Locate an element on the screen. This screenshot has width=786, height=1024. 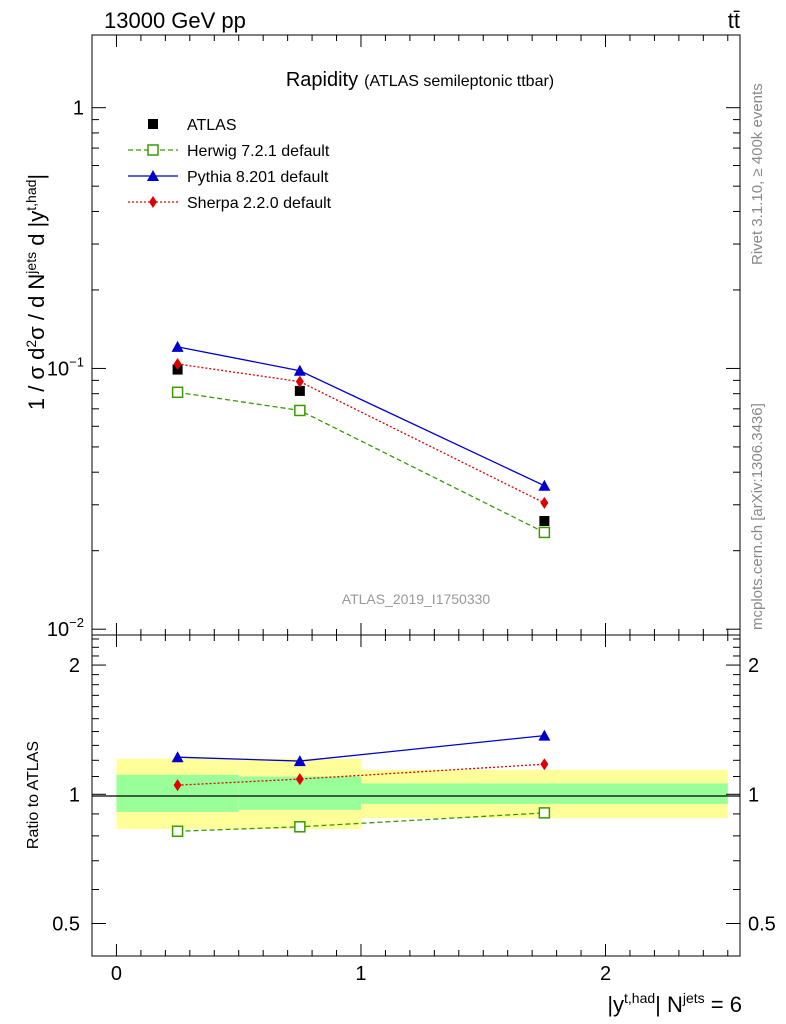
x-tick-label: 0 is located at coordinates (116, 974).